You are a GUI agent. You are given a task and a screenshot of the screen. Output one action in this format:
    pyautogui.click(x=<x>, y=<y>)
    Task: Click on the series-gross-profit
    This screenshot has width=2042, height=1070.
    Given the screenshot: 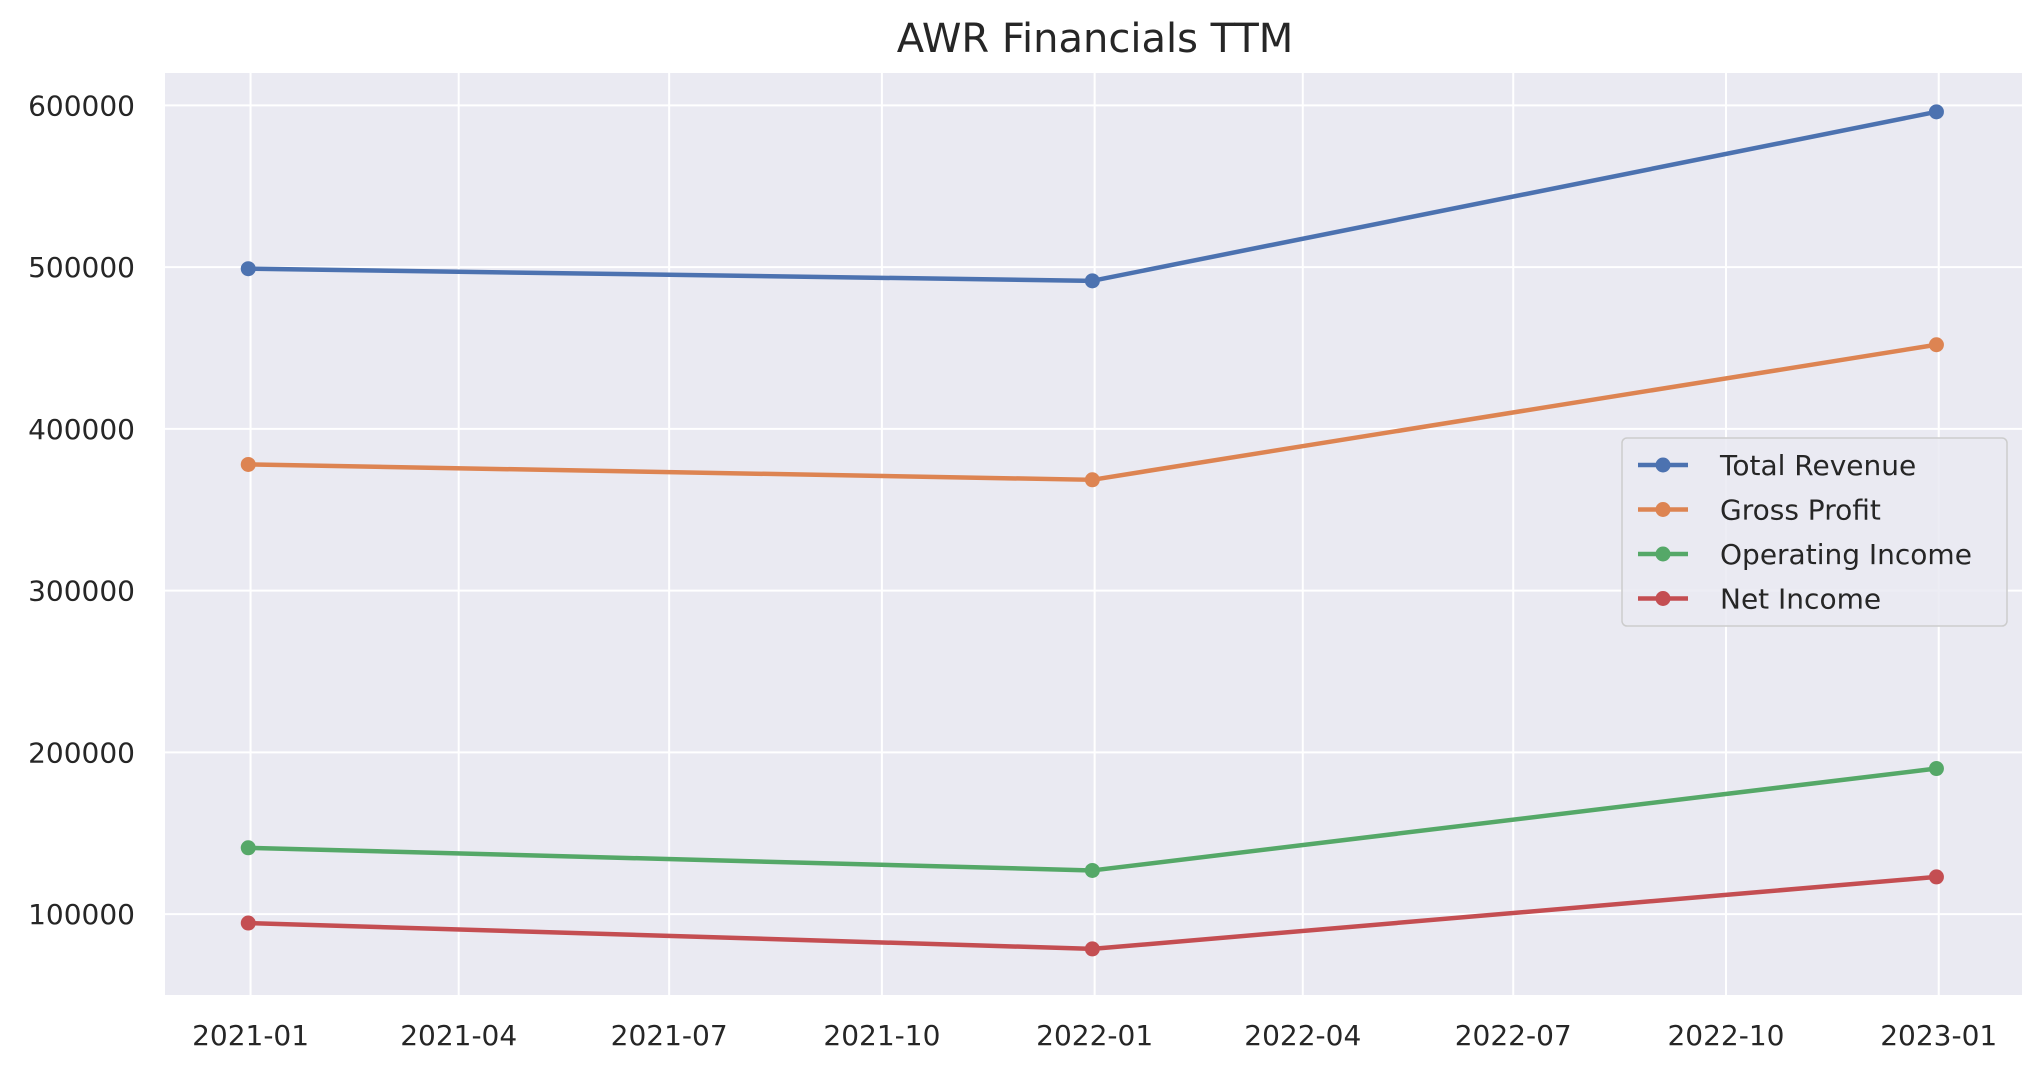 What is the action you would take?
    pyautogui.click(x=1092, y=412)
    